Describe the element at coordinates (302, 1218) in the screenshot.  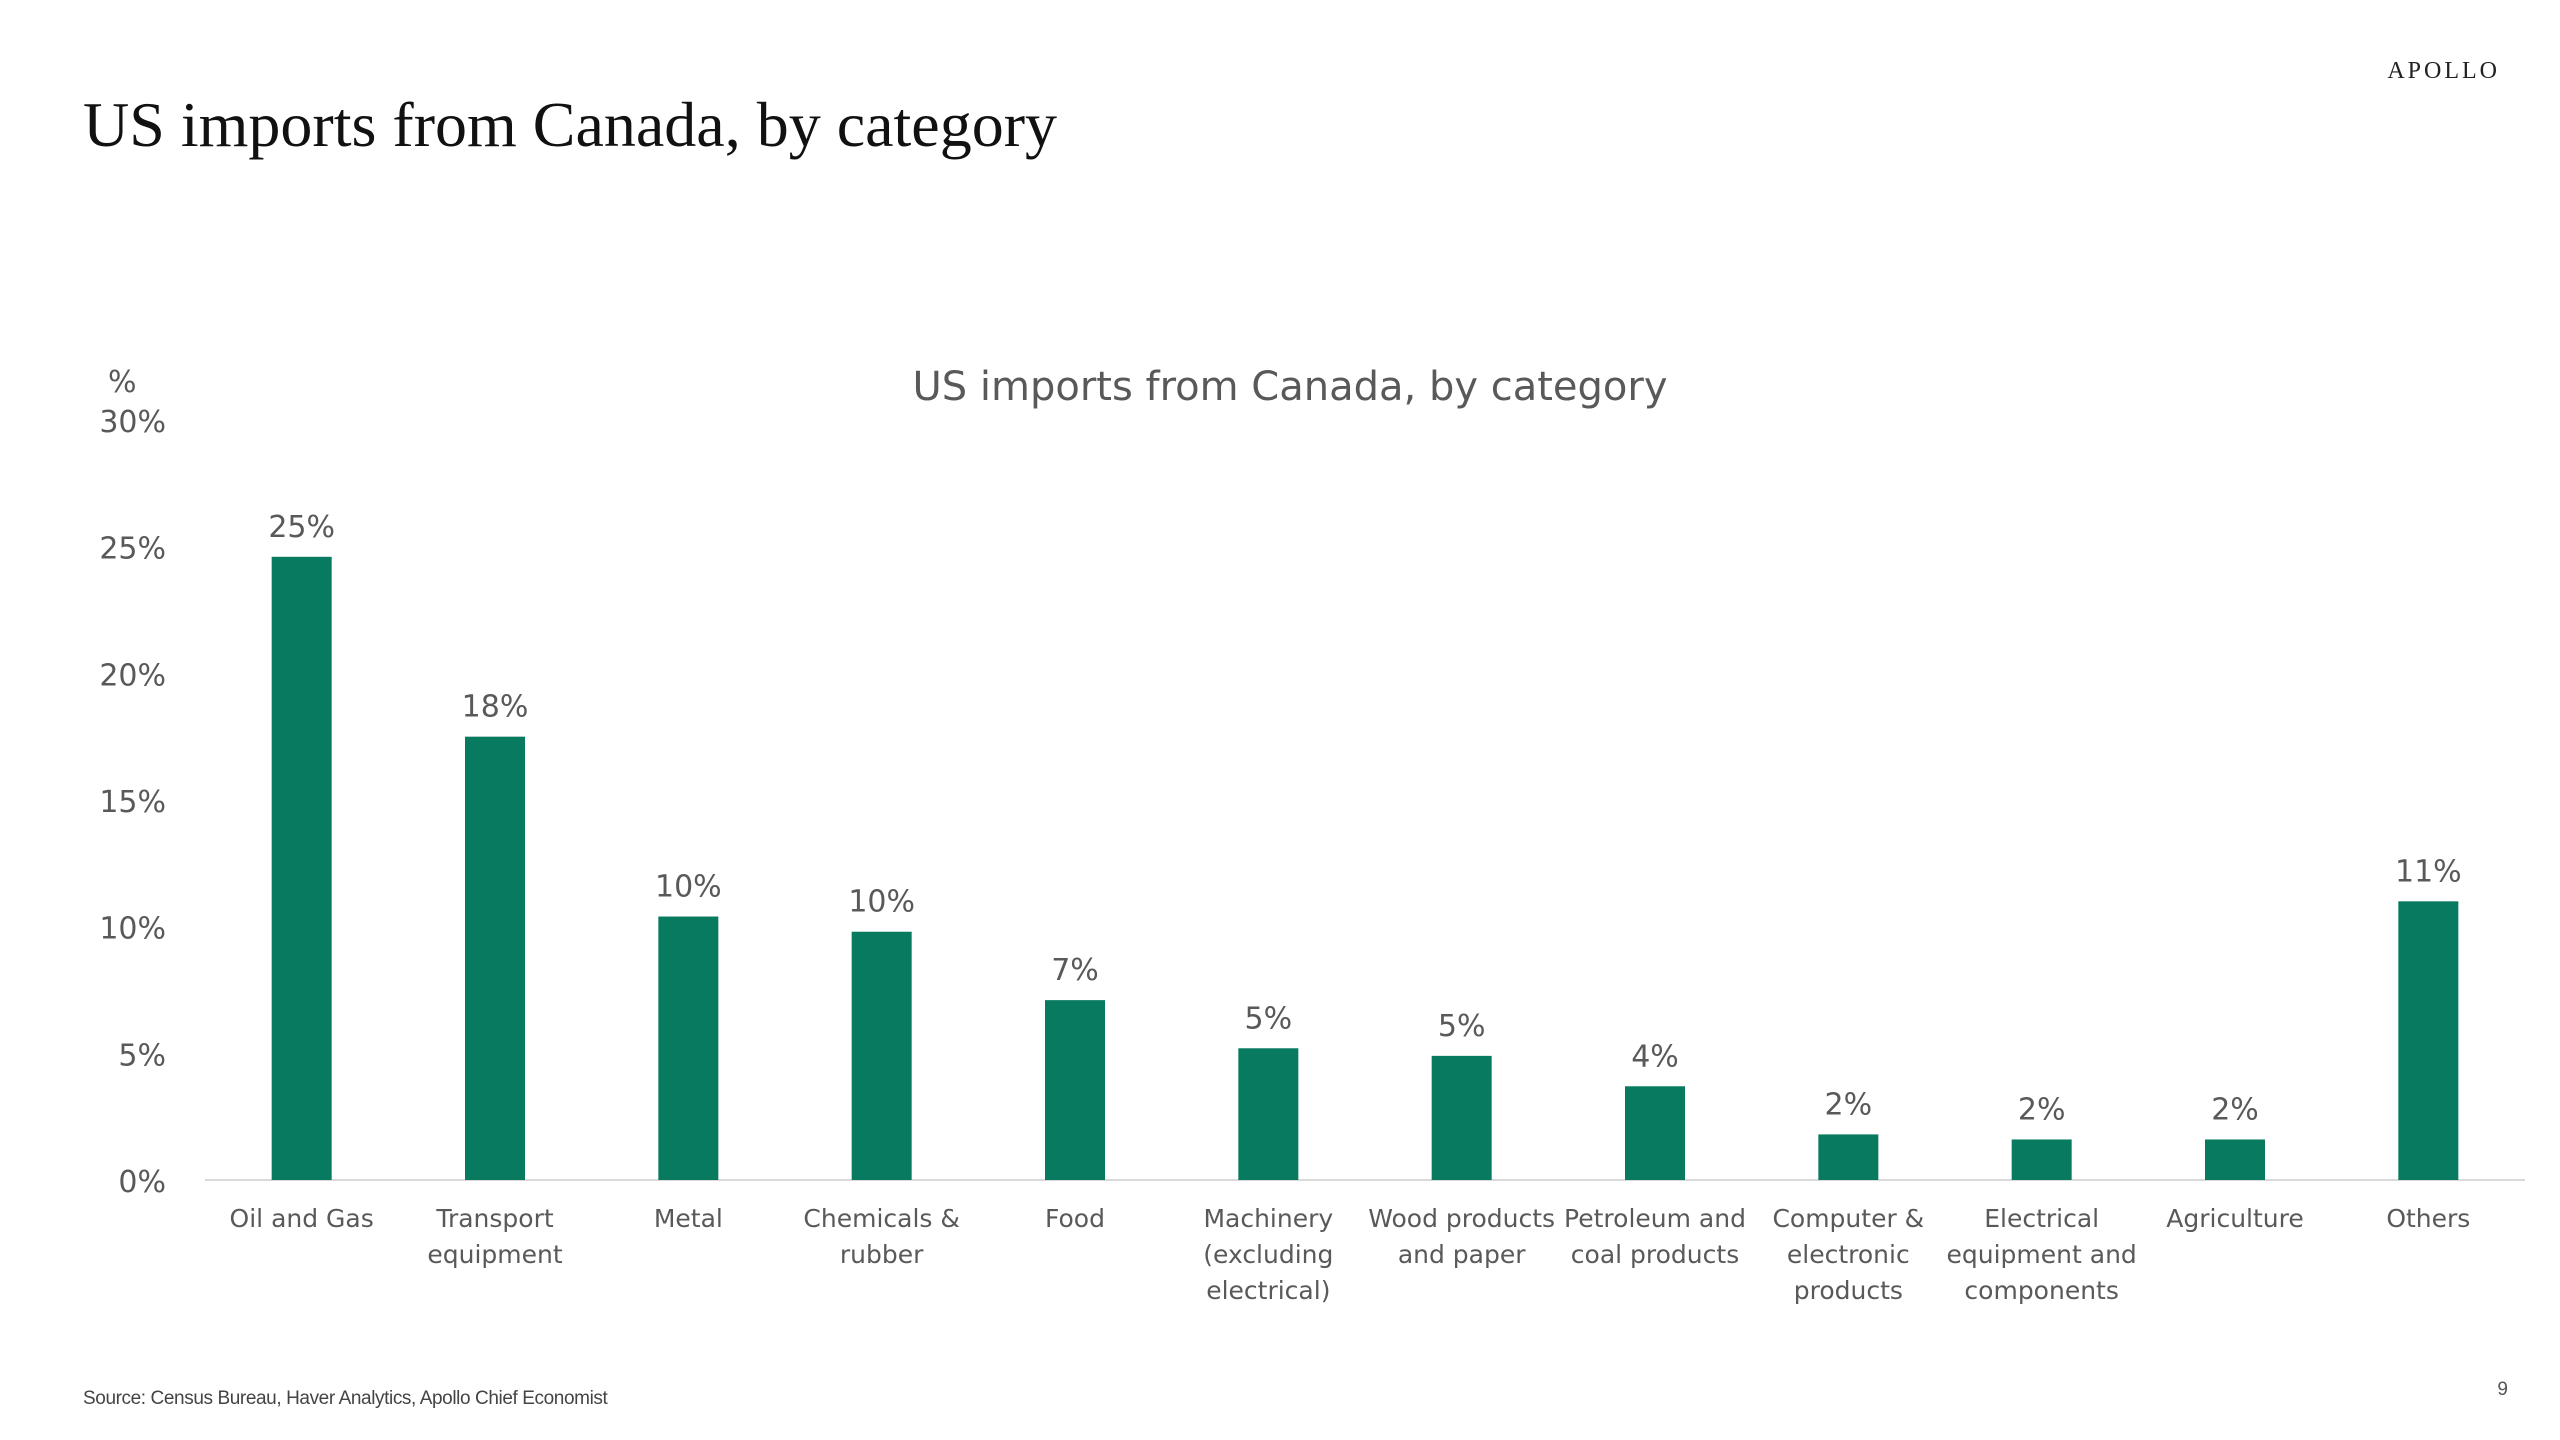
I see `x-tick-label: Oil and Gas` at that location.